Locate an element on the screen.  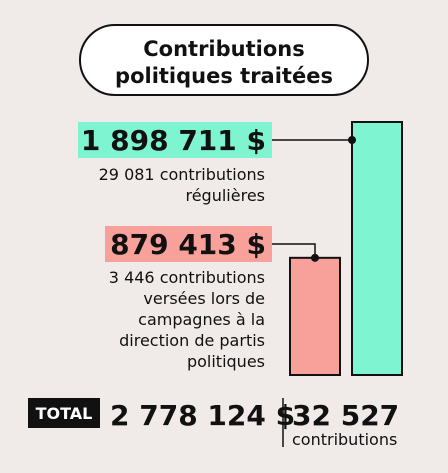
total-count: 32 527 is located at coordinates (345, 415).